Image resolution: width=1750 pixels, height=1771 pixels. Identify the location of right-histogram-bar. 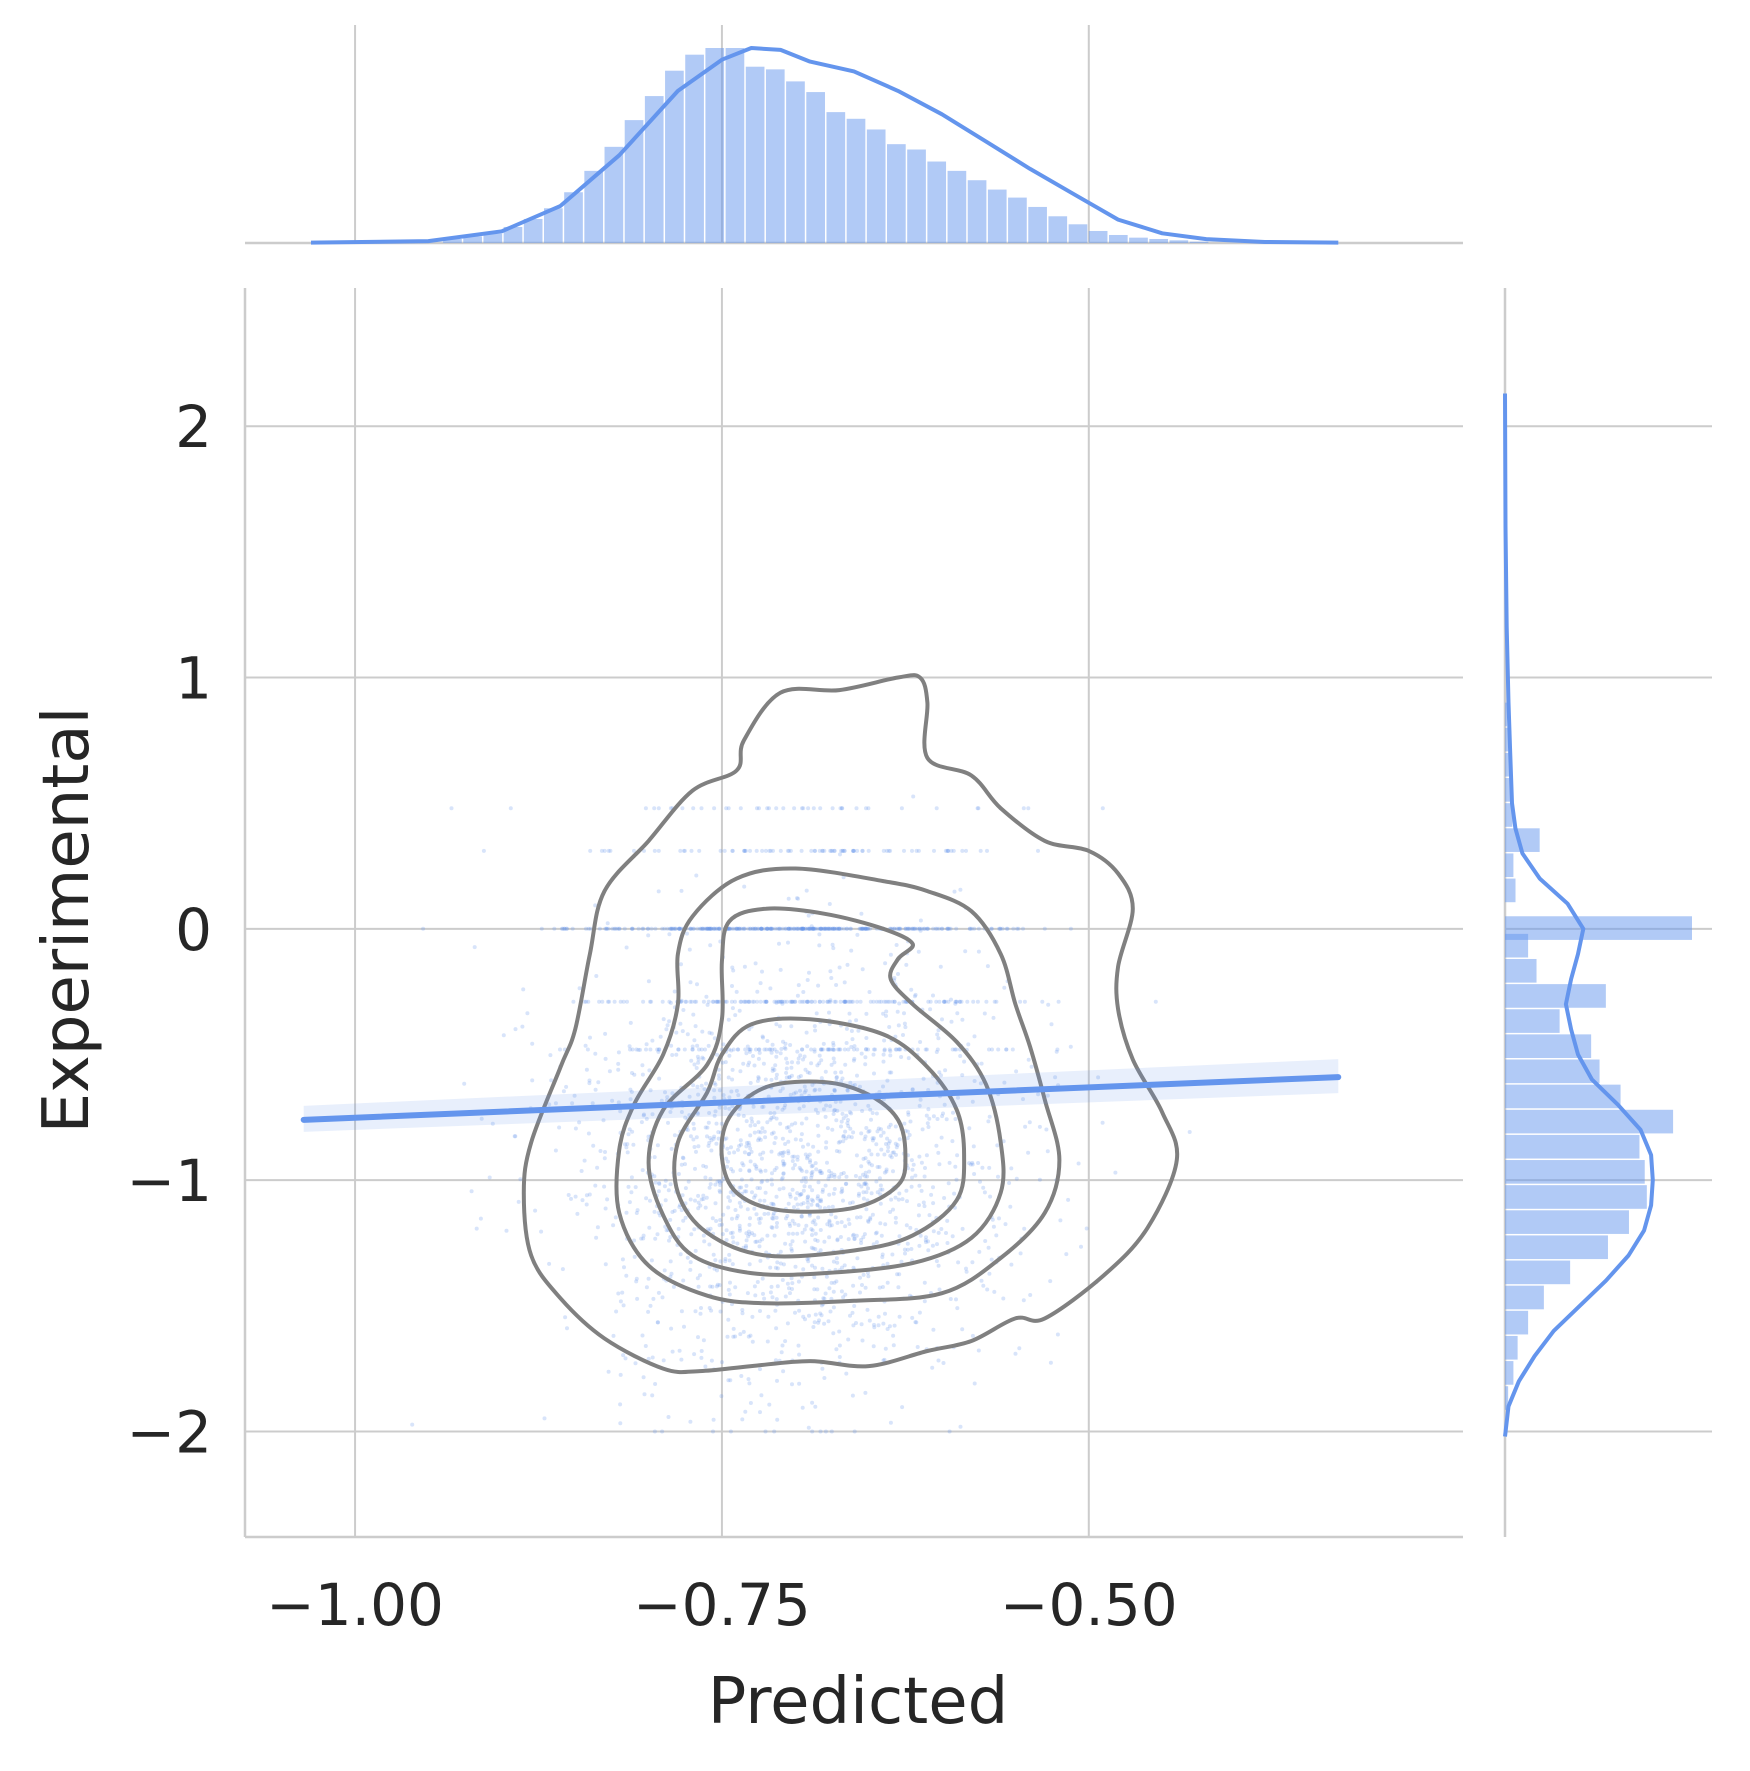
(1576, 1197).